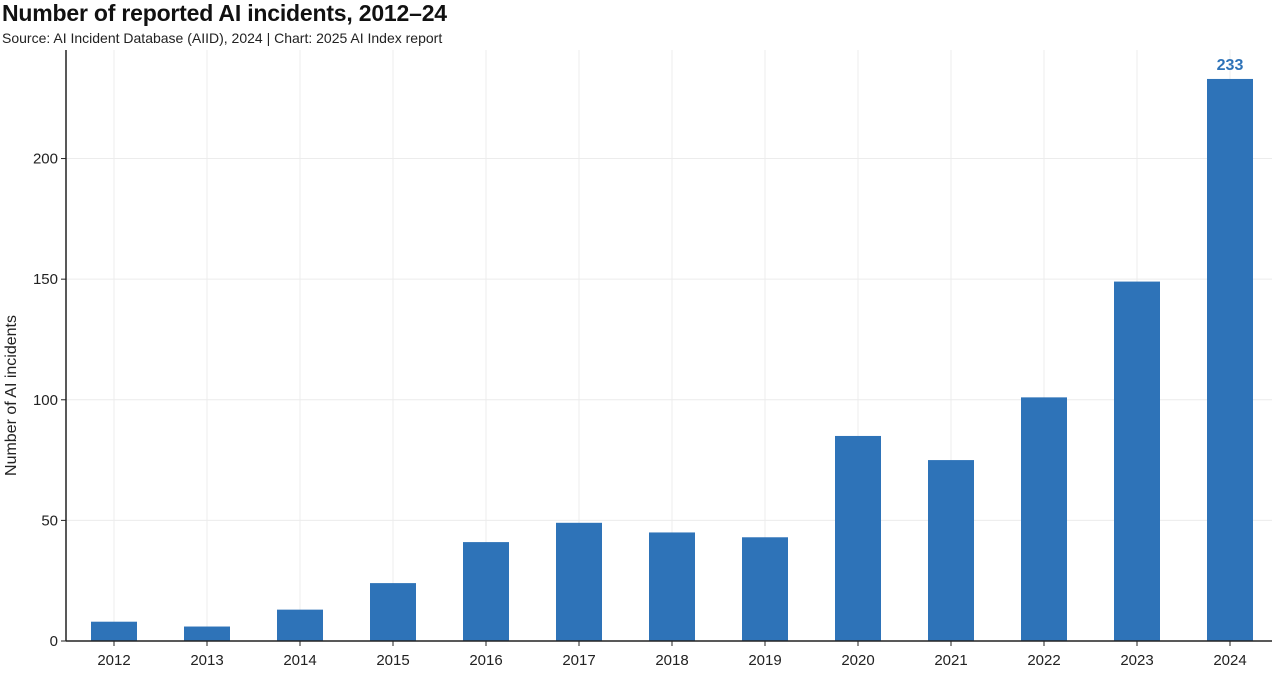 The image size is (1280, 679). I want to click on x-tick-label: 2021, so click(950, 660).